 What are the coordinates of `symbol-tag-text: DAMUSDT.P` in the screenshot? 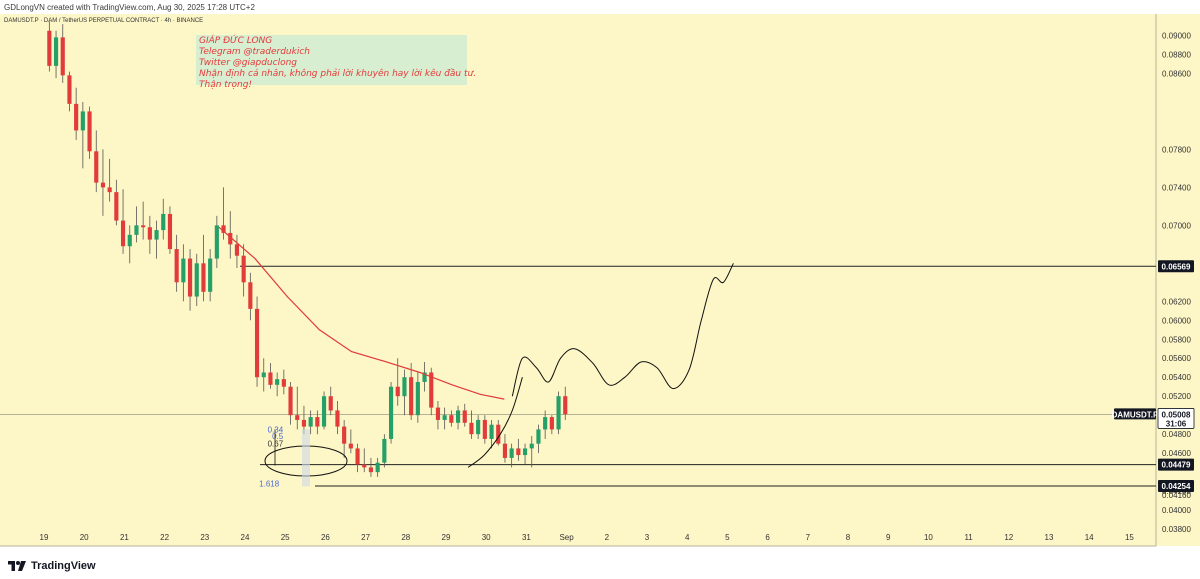 It's located at (1135, 414).